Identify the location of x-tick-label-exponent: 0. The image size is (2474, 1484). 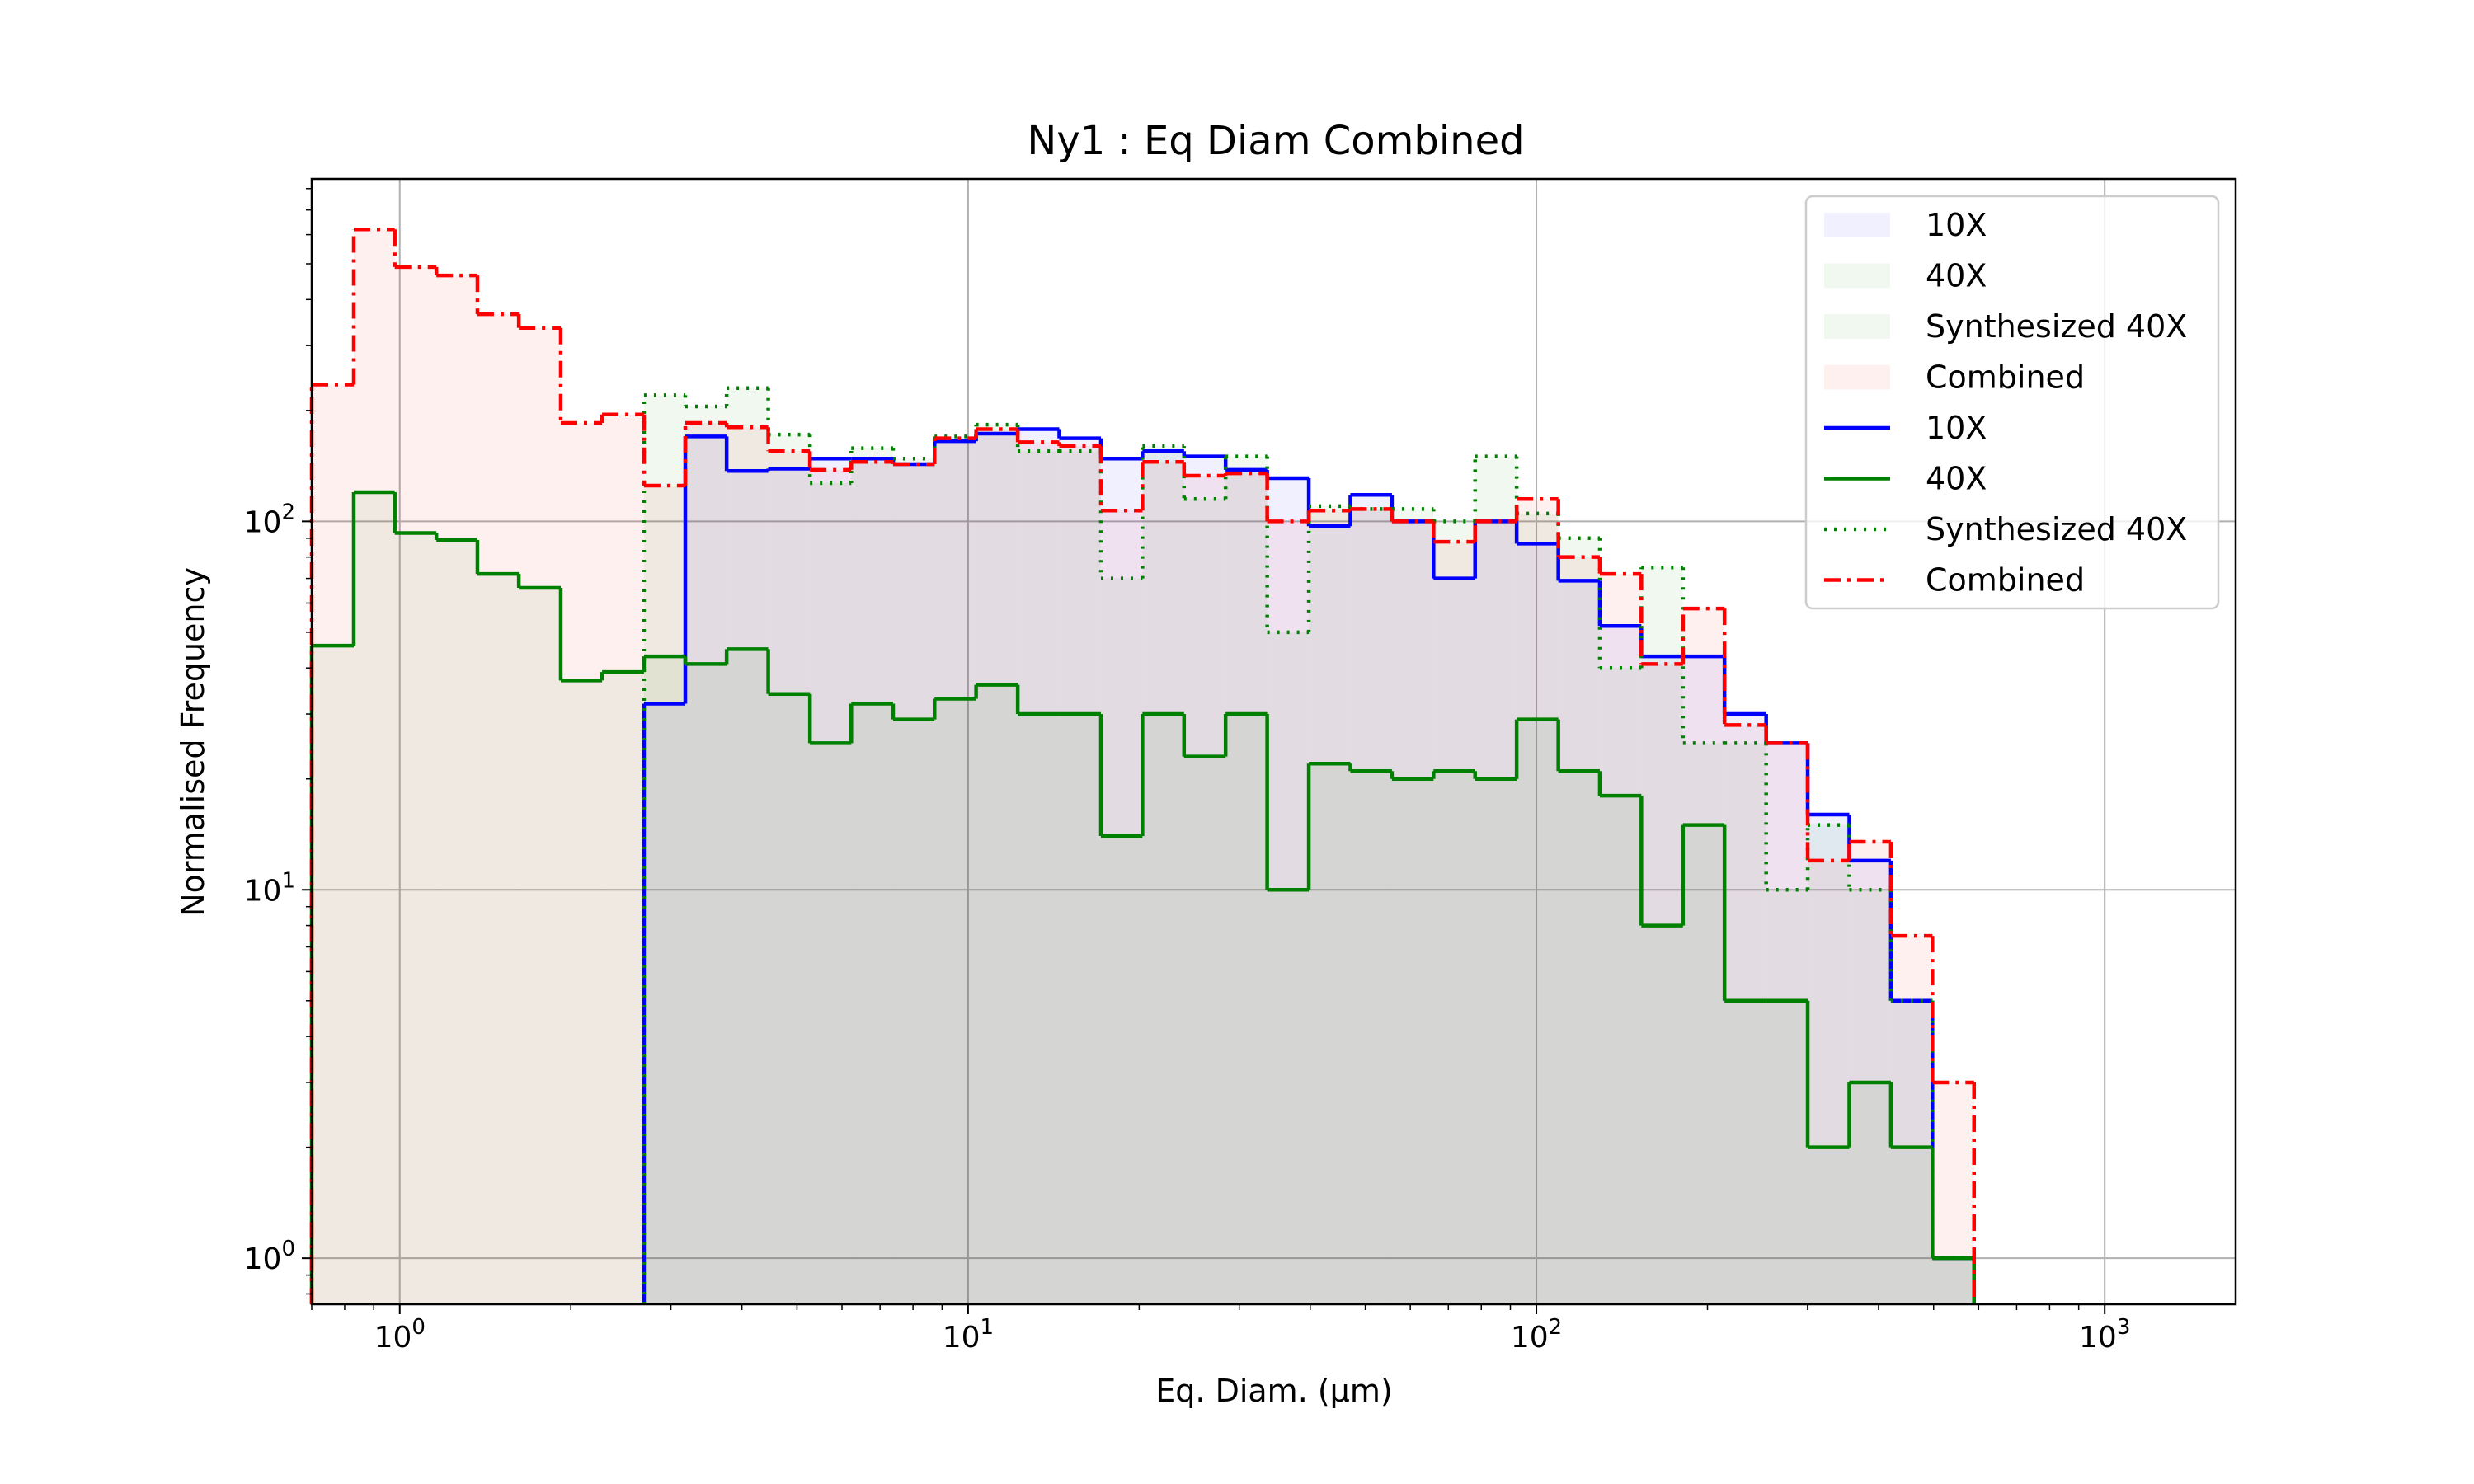
(419, 1327).